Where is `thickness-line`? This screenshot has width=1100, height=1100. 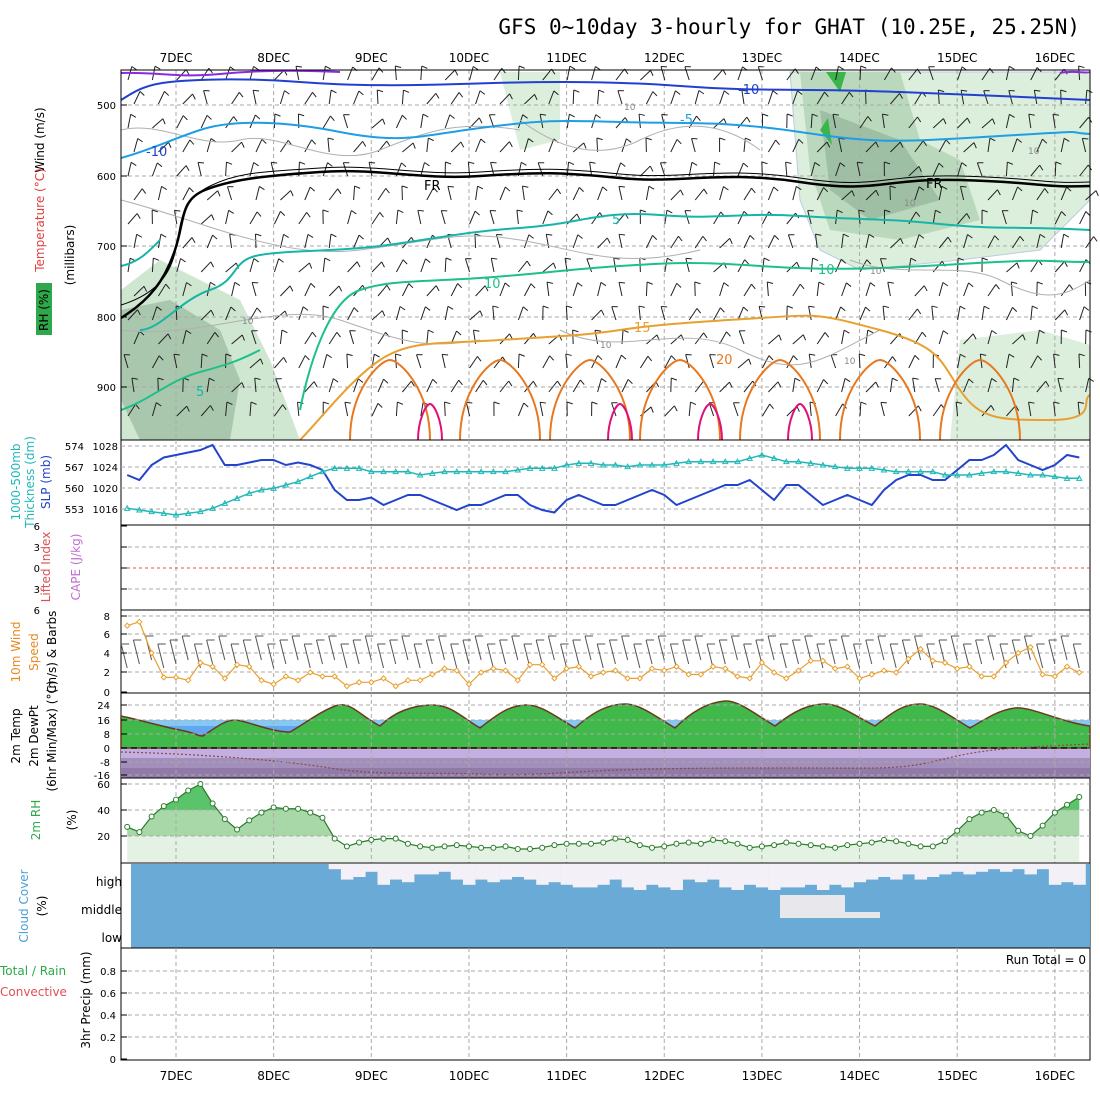 thickness-line is located at coordinates (603, 485).